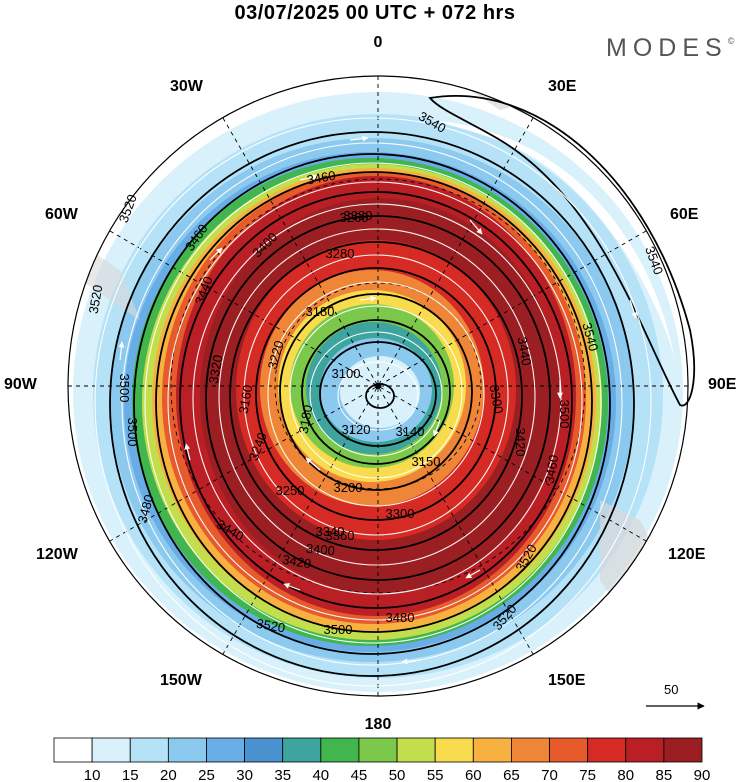 The height and width of the screenshot is (782, 750). I want to click on contour-label: 3100, so click(346, 373).